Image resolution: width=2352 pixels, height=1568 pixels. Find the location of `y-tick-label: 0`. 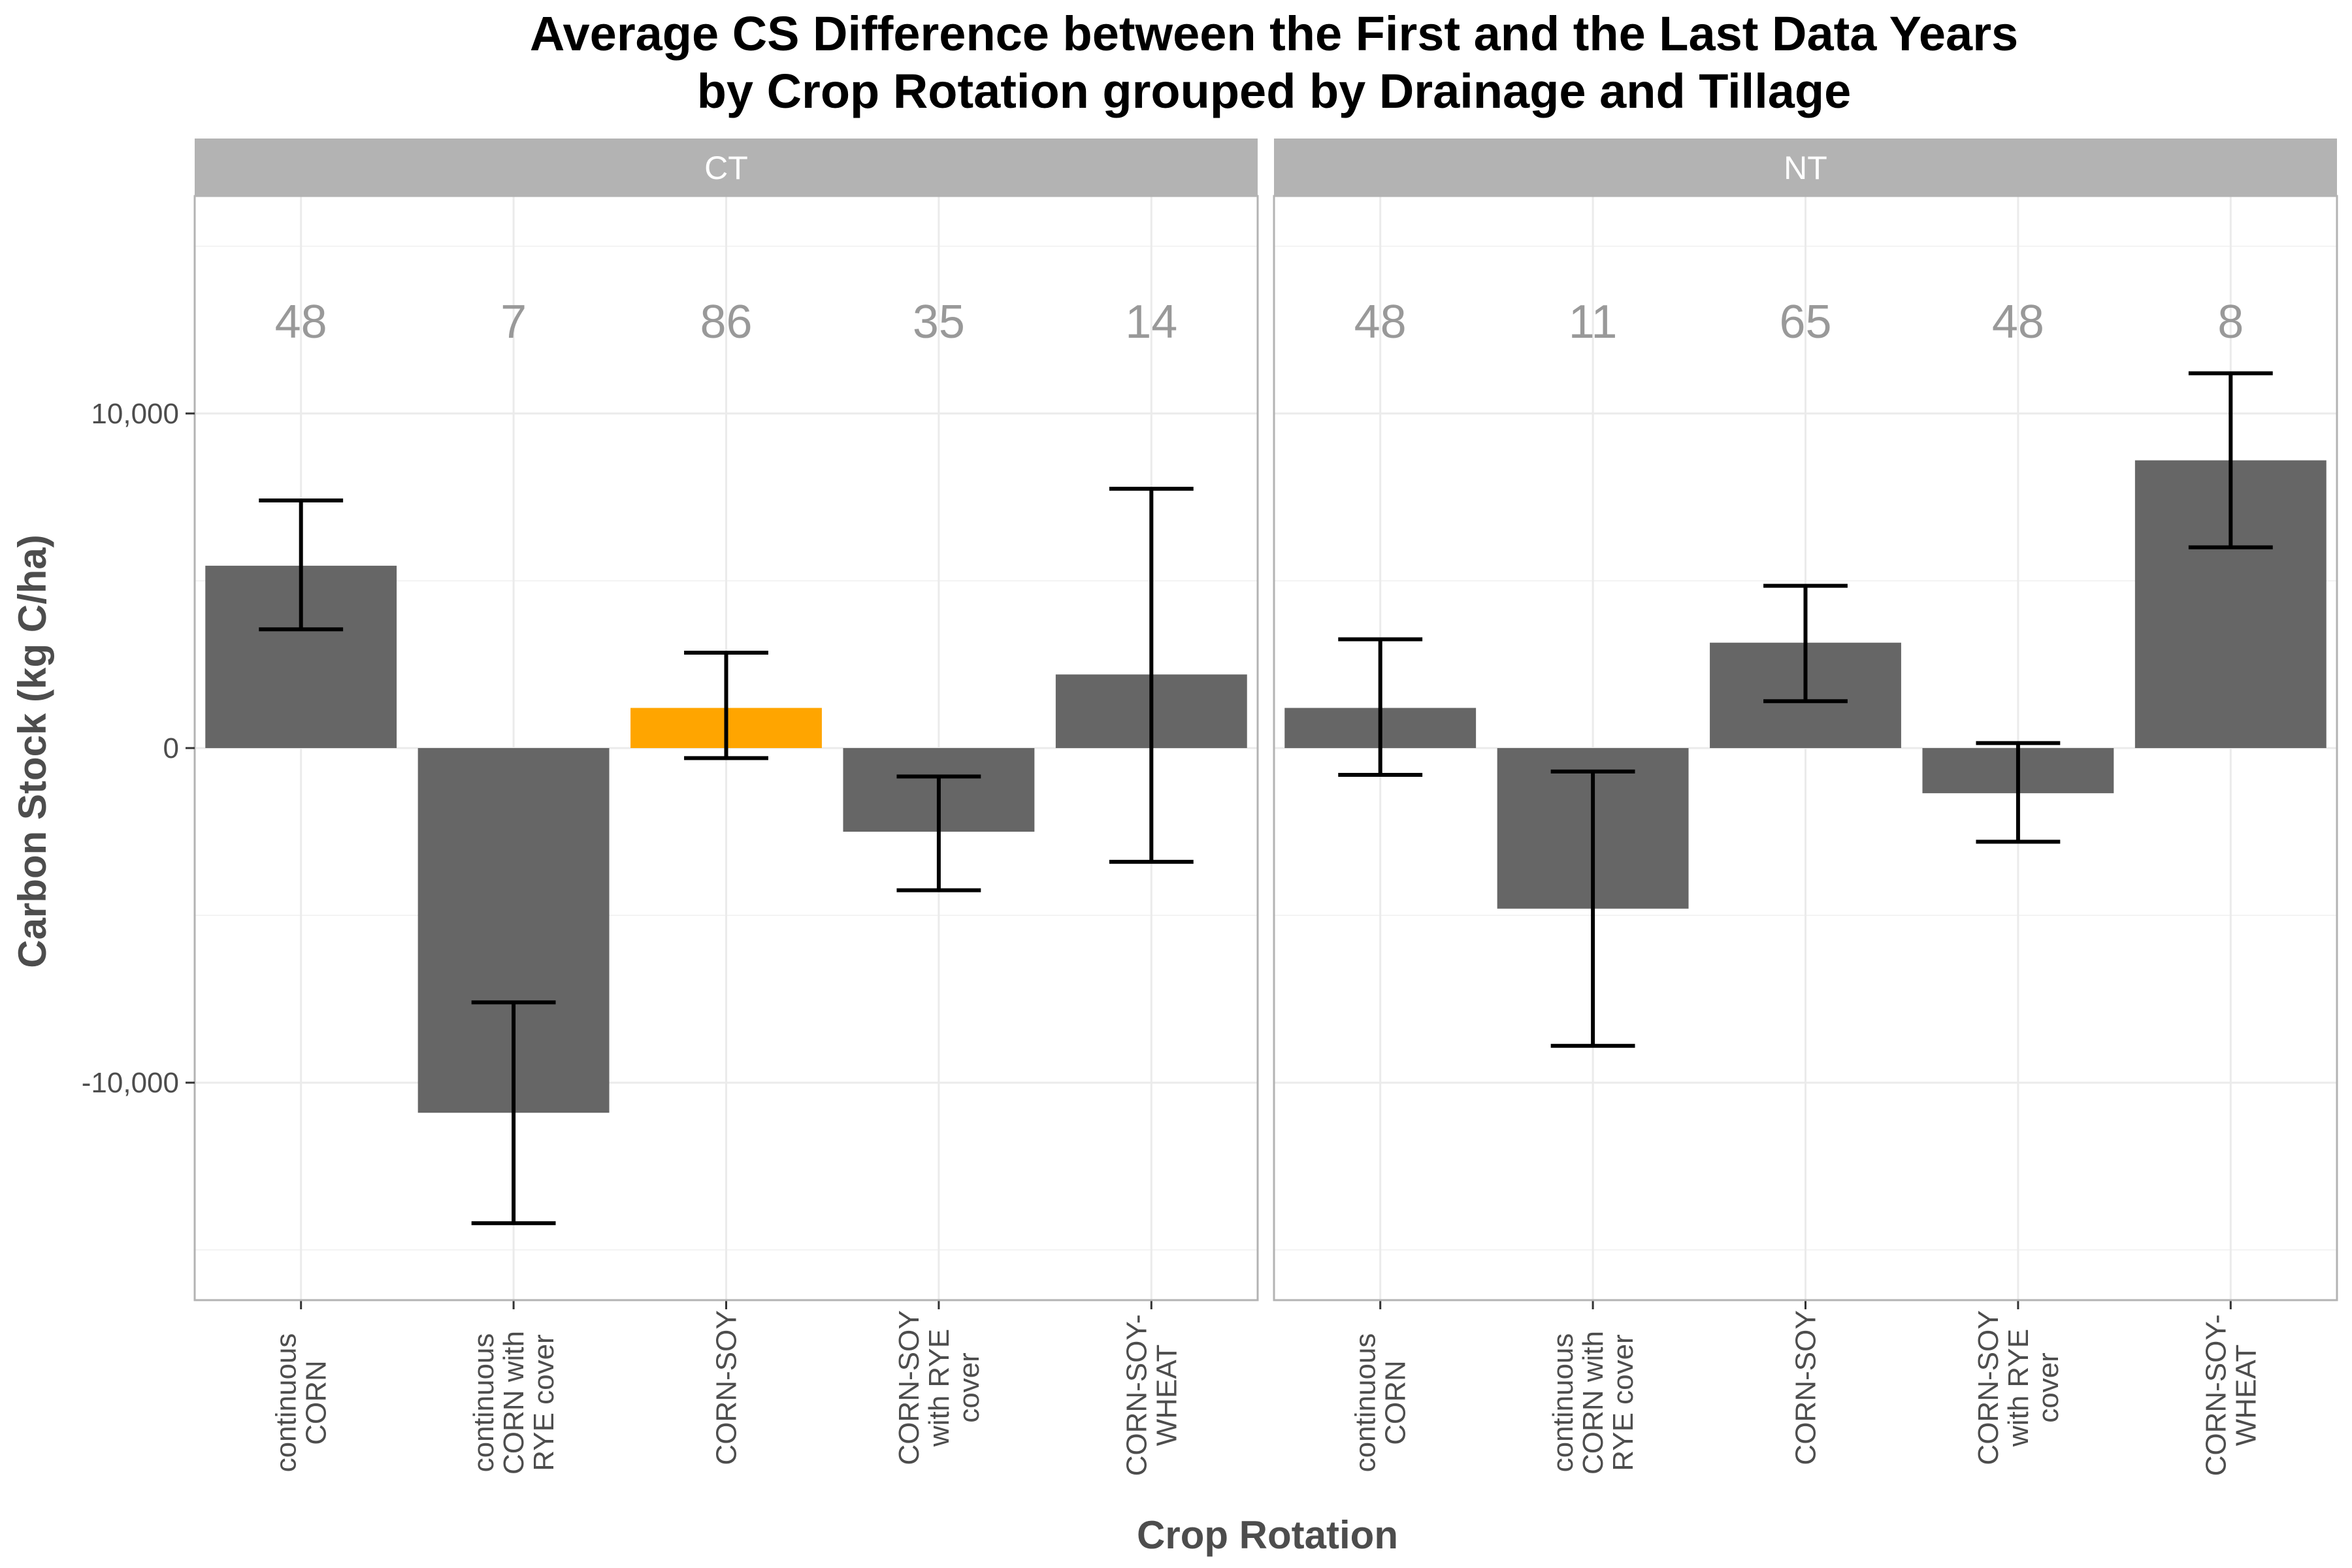

y-tick-label: 0 is located at coordinates (171, 748).